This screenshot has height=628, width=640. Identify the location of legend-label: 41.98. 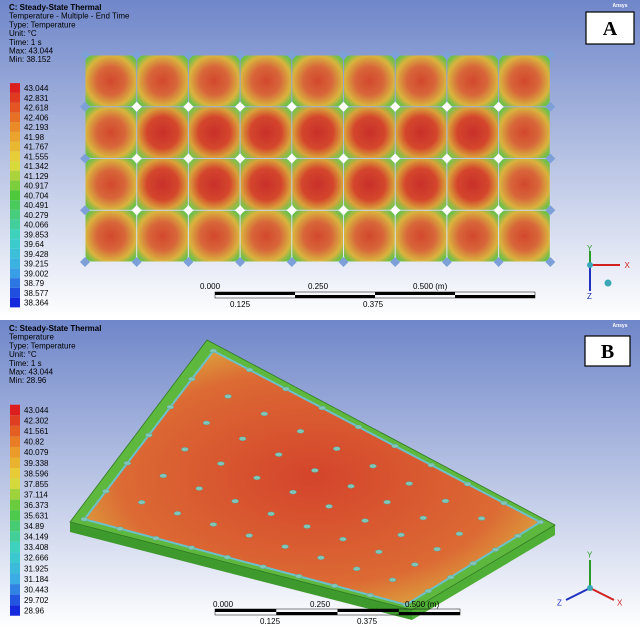
(34, 137).